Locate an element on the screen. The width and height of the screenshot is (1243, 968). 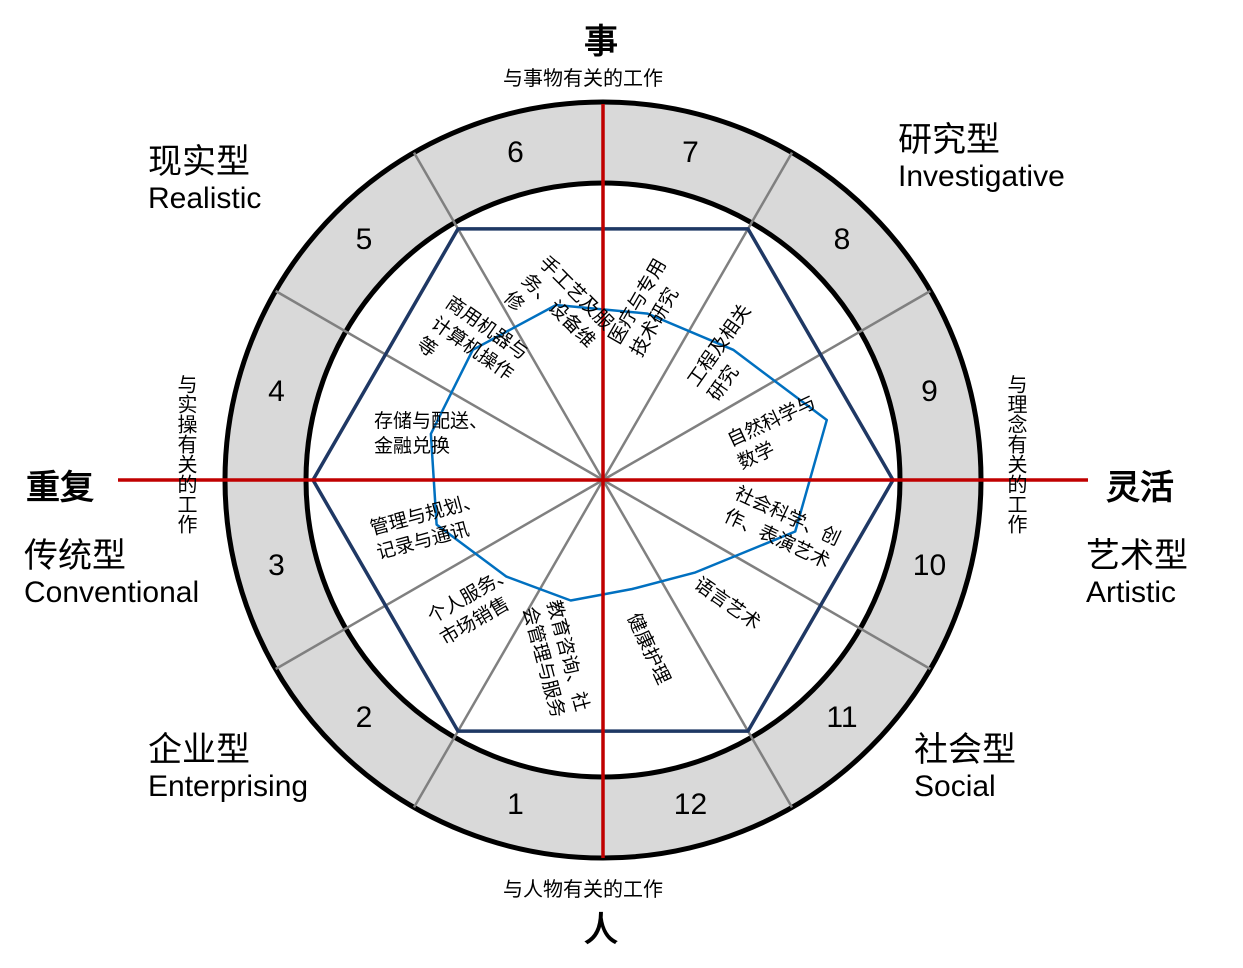
ring-number-12: 12 is located at coordinates (690, 805).